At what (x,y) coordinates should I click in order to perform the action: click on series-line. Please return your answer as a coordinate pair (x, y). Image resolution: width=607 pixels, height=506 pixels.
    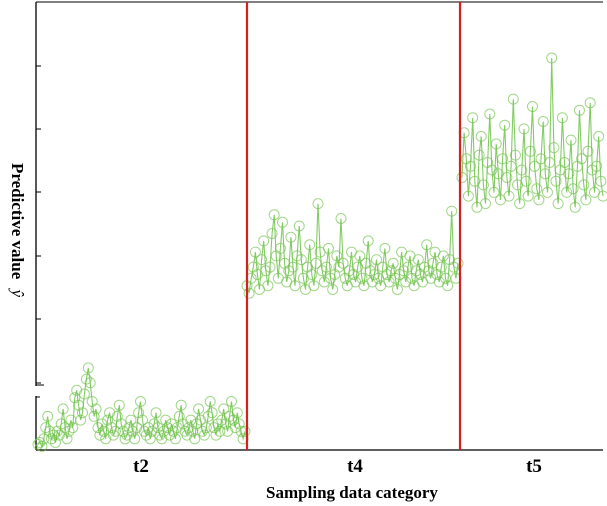
    Looking at the image, I should click on (141, 407).